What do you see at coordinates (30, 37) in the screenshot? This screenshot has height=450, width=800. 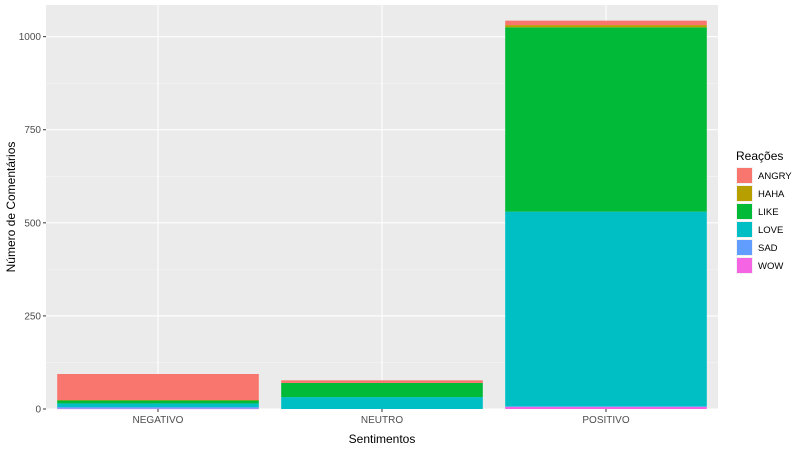 I see `y-tick-label: 1000` at bounding box center [30, 37].